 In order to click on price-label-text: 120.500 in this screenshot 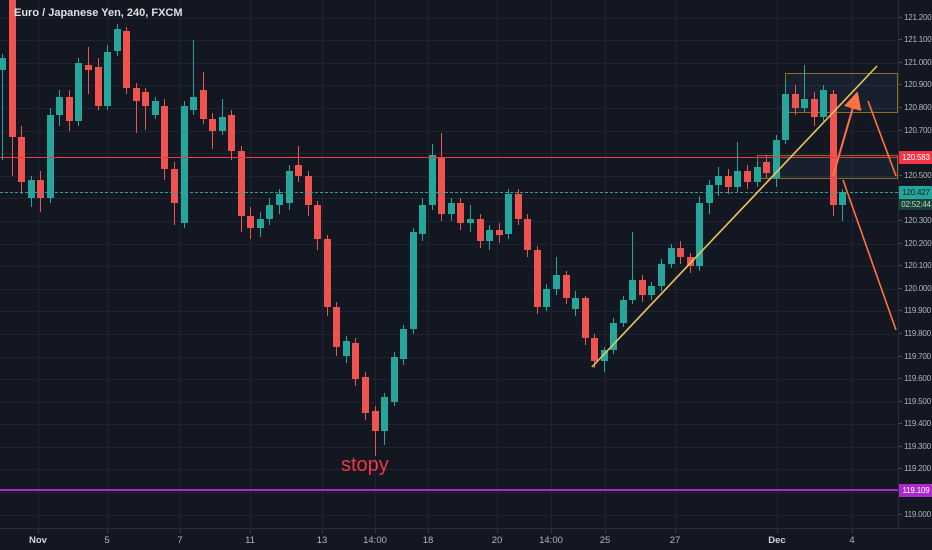, I will do `click(918, 175)`.